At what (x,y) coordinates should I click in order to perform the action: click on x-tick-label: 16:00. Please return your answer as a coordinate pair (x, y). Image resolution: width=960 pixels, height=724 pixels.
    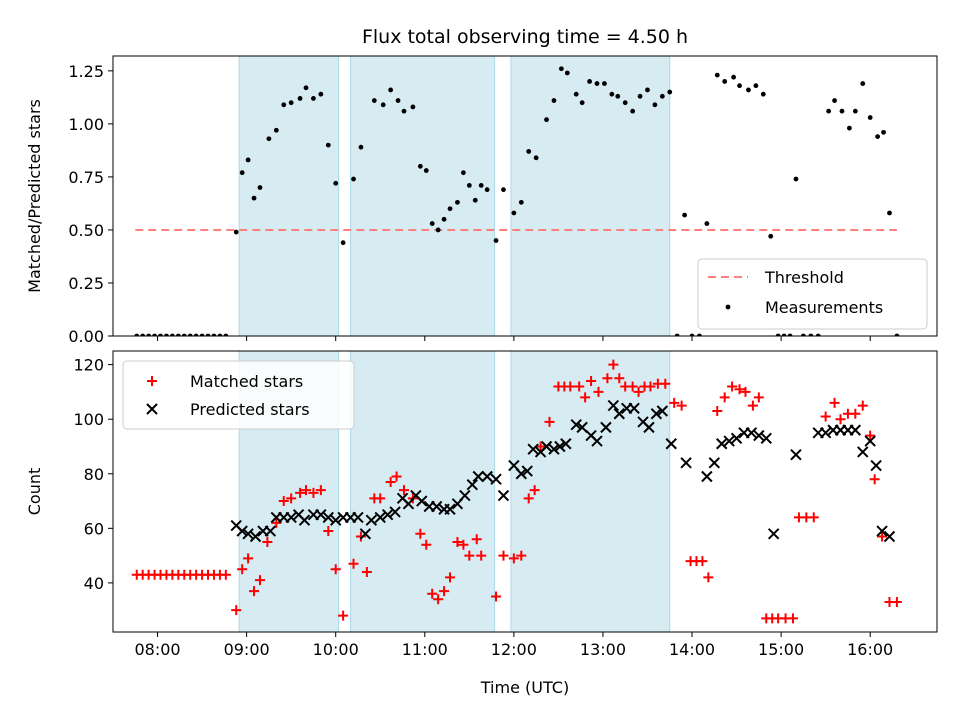
    Looking at the image, I should click on (870, 649).